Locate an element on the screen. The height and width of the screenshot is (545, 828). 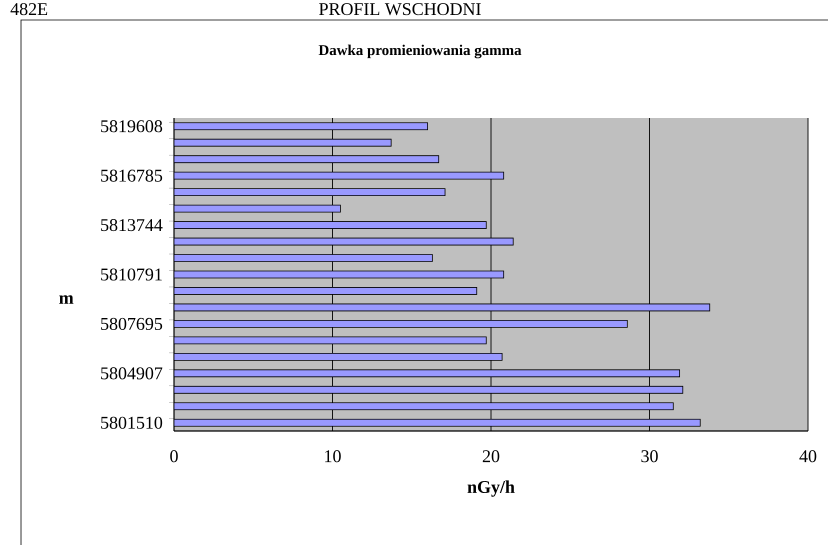
y-tick-label: 5807695 is located at coordinates (131, 324).